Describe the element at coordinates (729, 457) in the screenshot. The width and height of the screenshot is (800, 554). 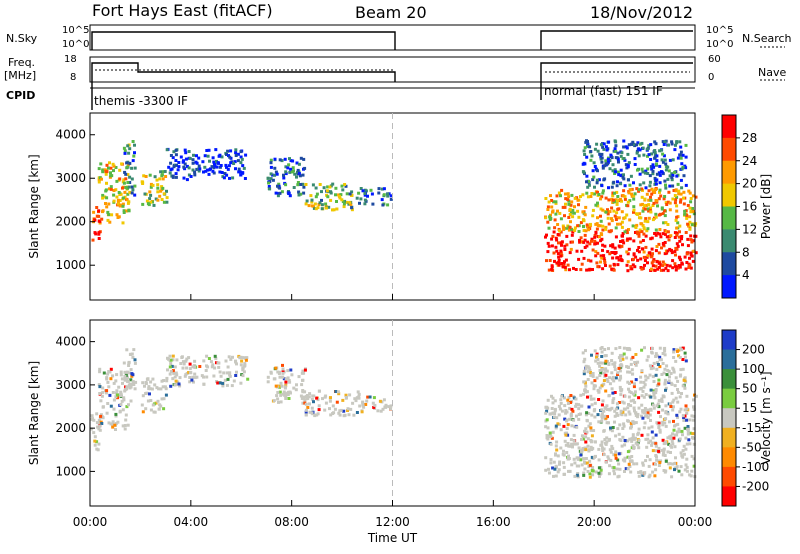
I see `velocity-colorbar-swatch` at that location.